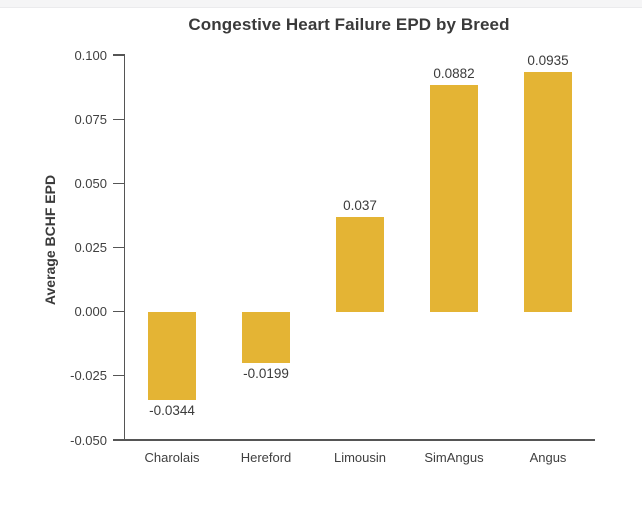  What do you see at coordinates (266, 373) in the screenshot?
I see `bar-value-label: -0.0199` at bounding box center [266, 373].